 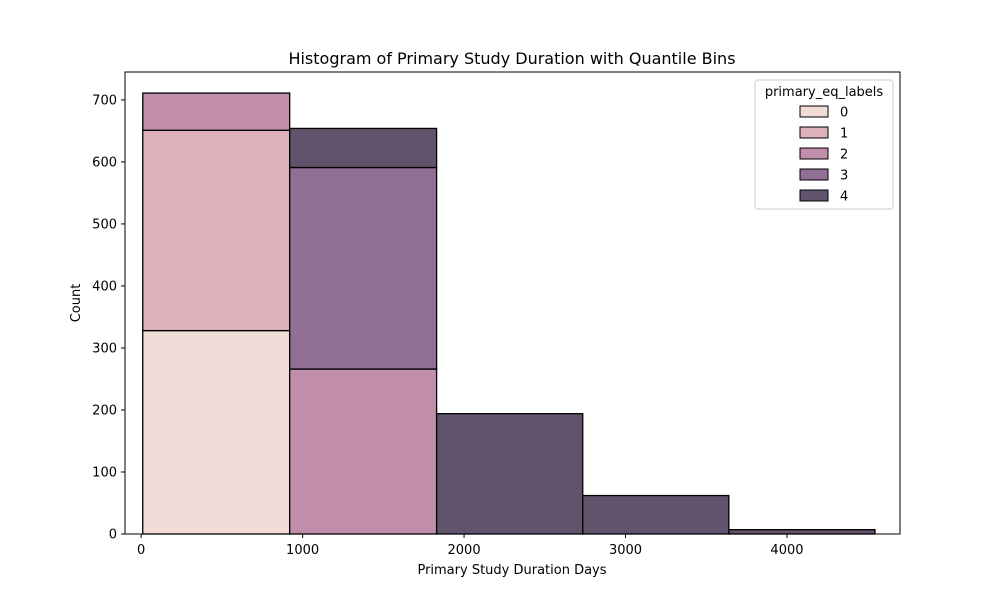 What do you see at coordinates (113, 535) in the screenshot?
I see `y-tick-label: 0` at bounding box center [113, 535].